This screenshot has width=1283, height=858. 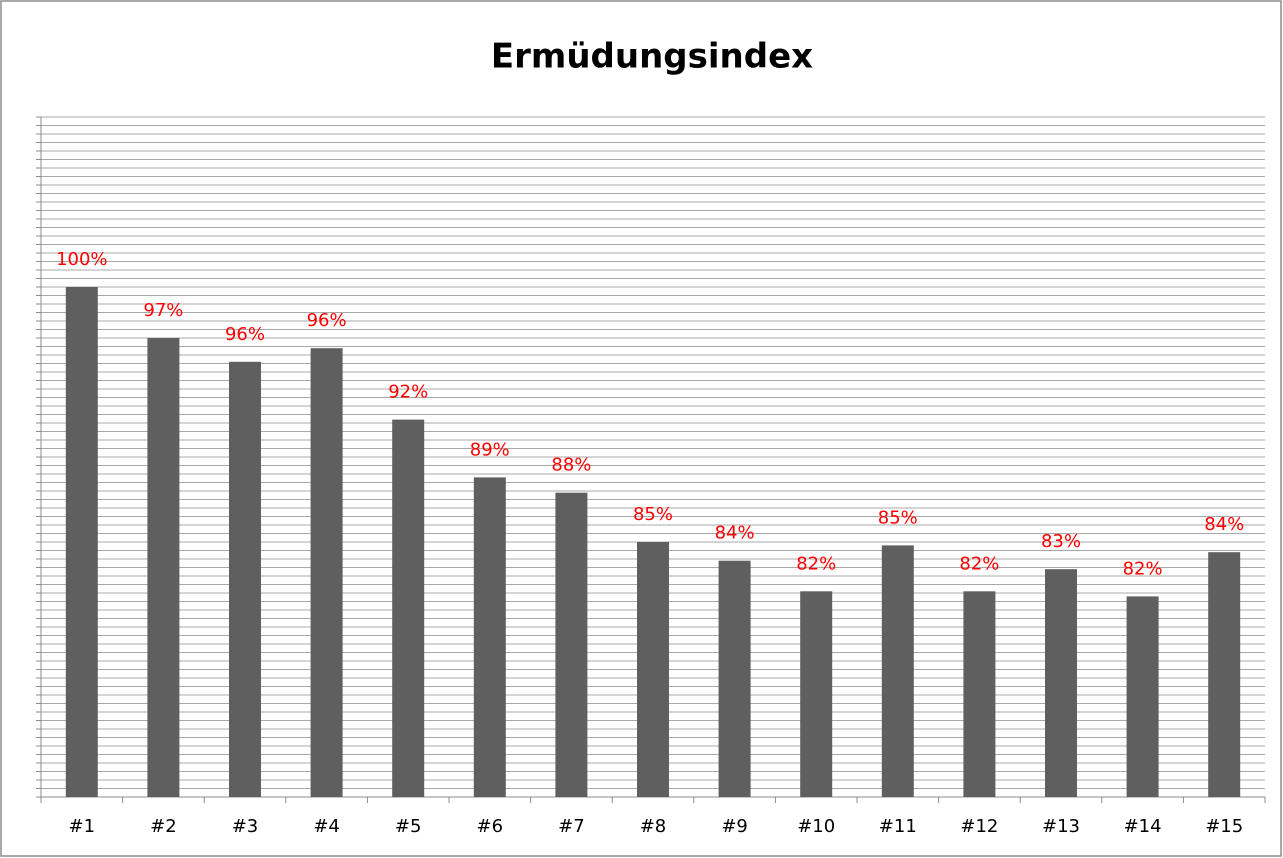 I want to click on x-tick-label: #11, so click(x=898, y=826).